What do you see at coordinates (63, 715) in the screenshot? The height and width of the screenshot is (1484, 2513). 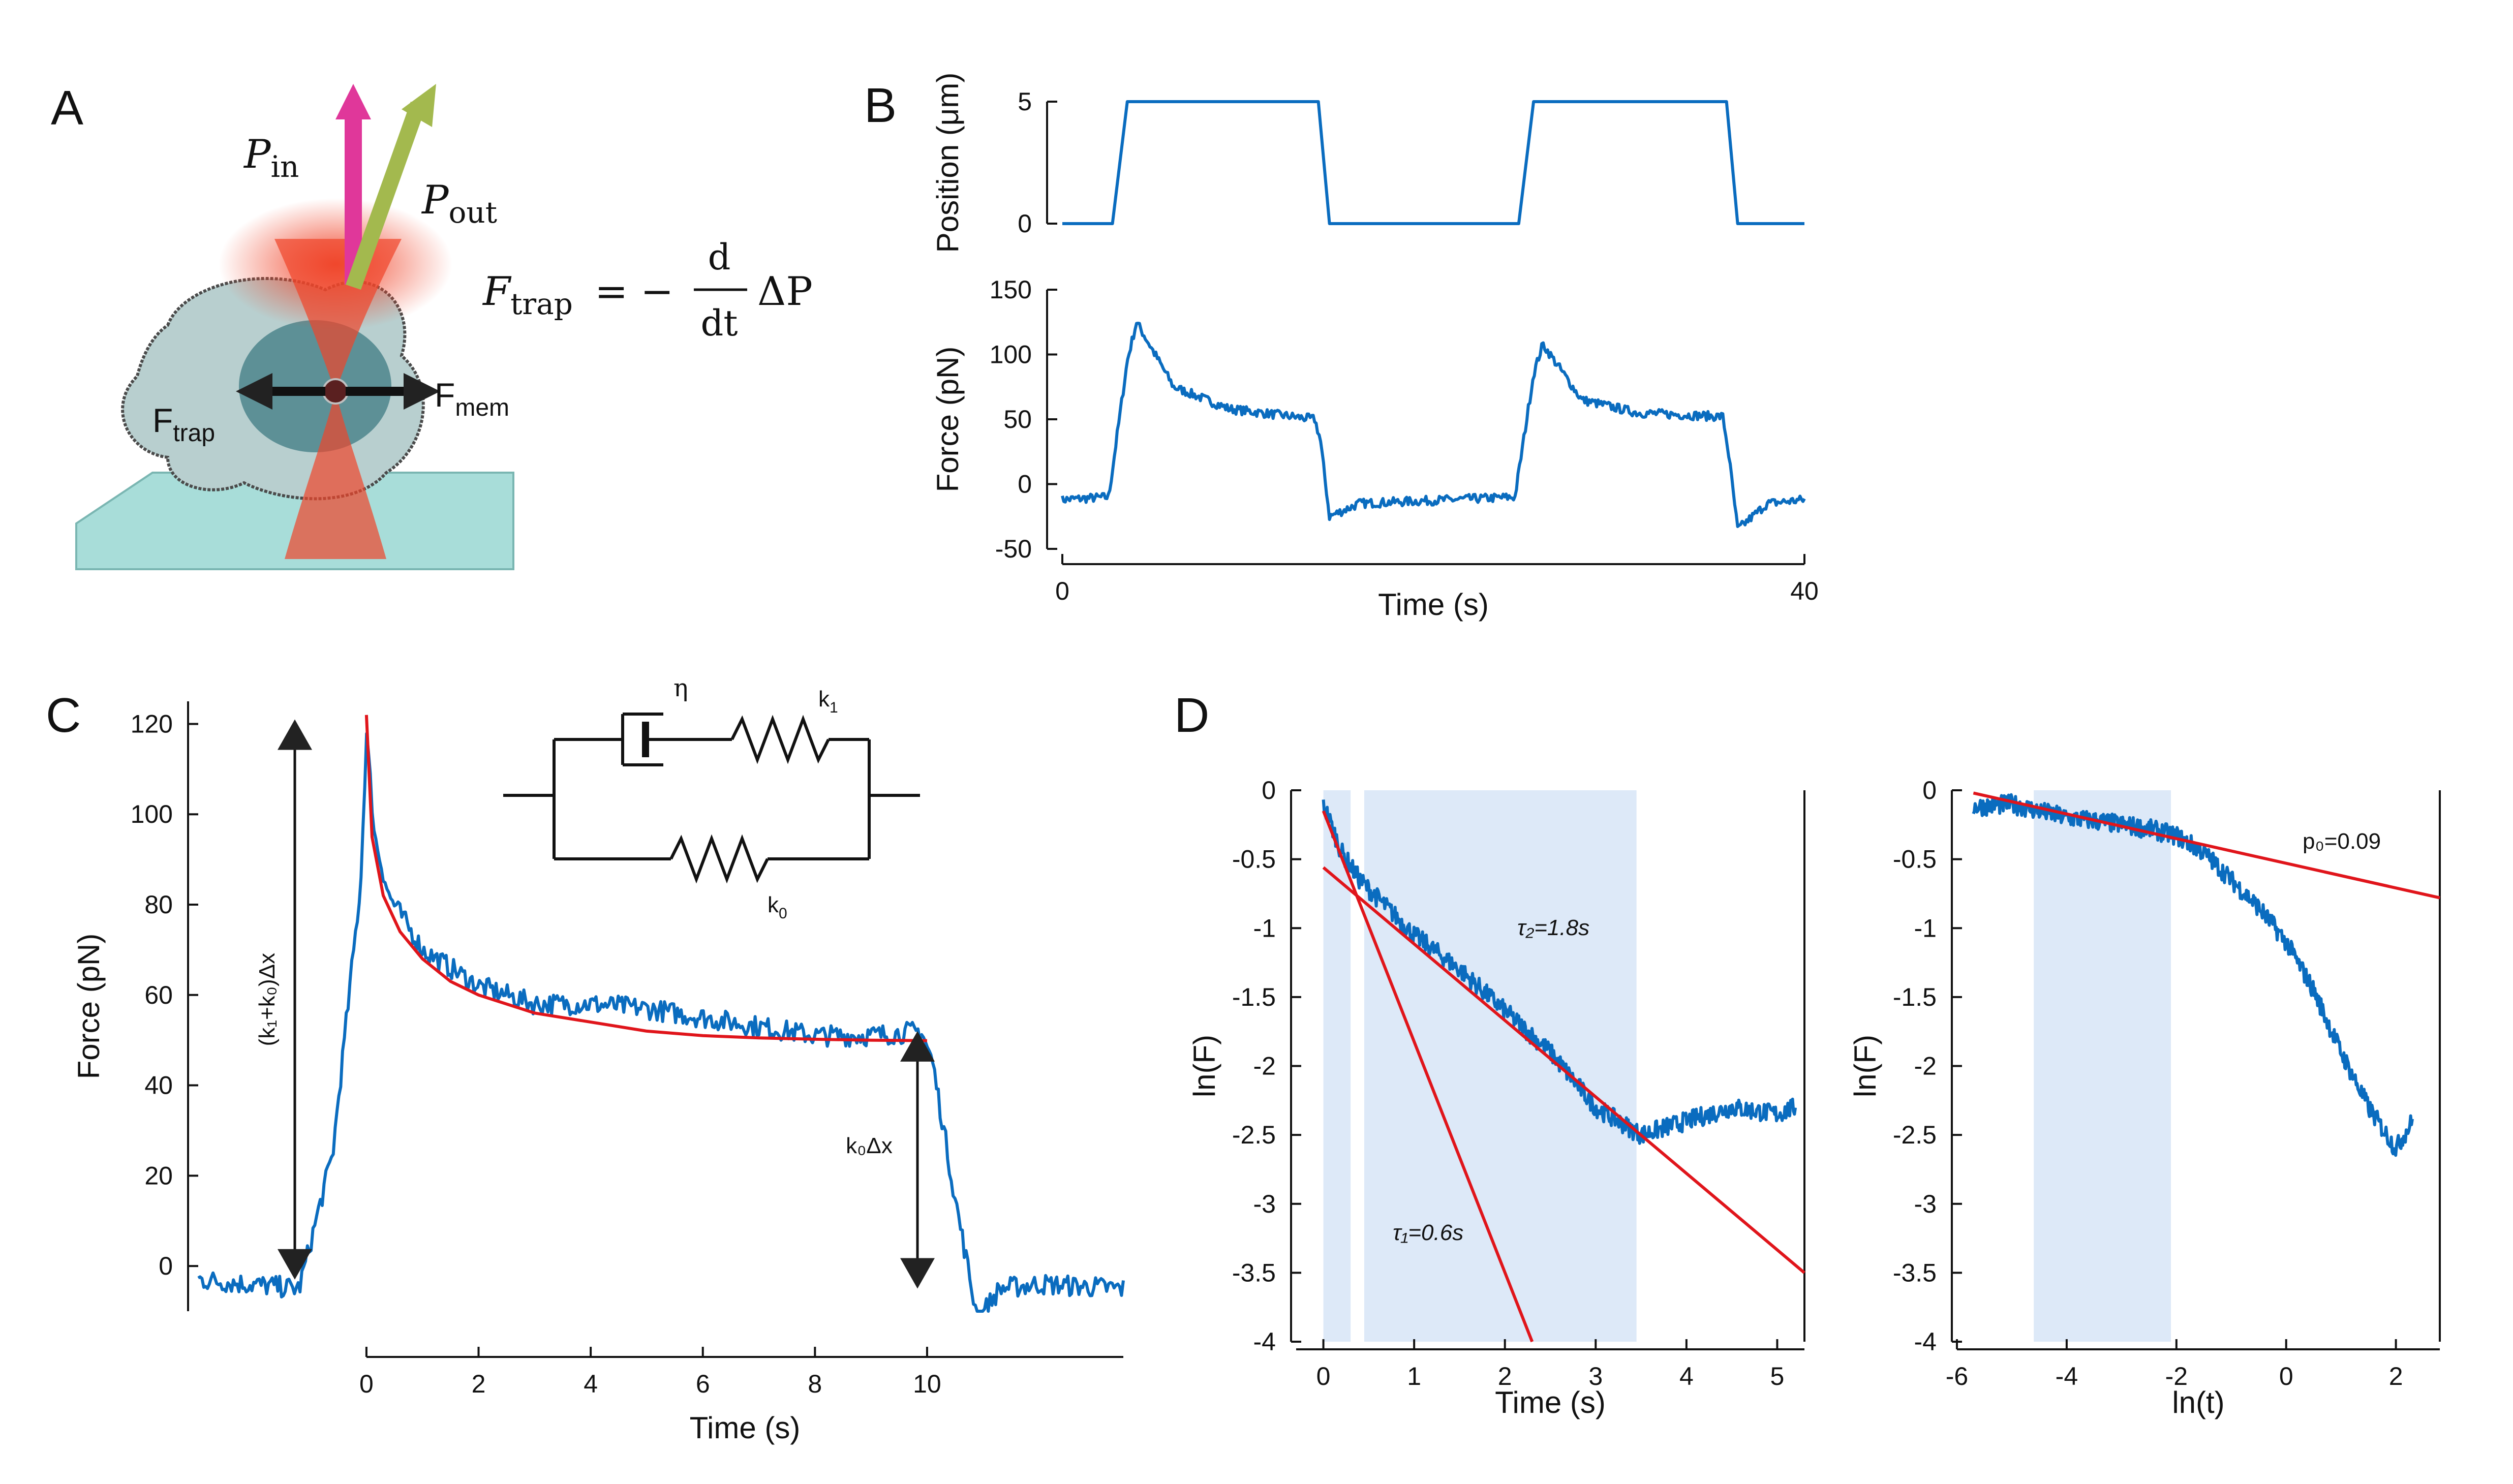 I see `panel-letter-c: C` at bounding box center [63, 715].